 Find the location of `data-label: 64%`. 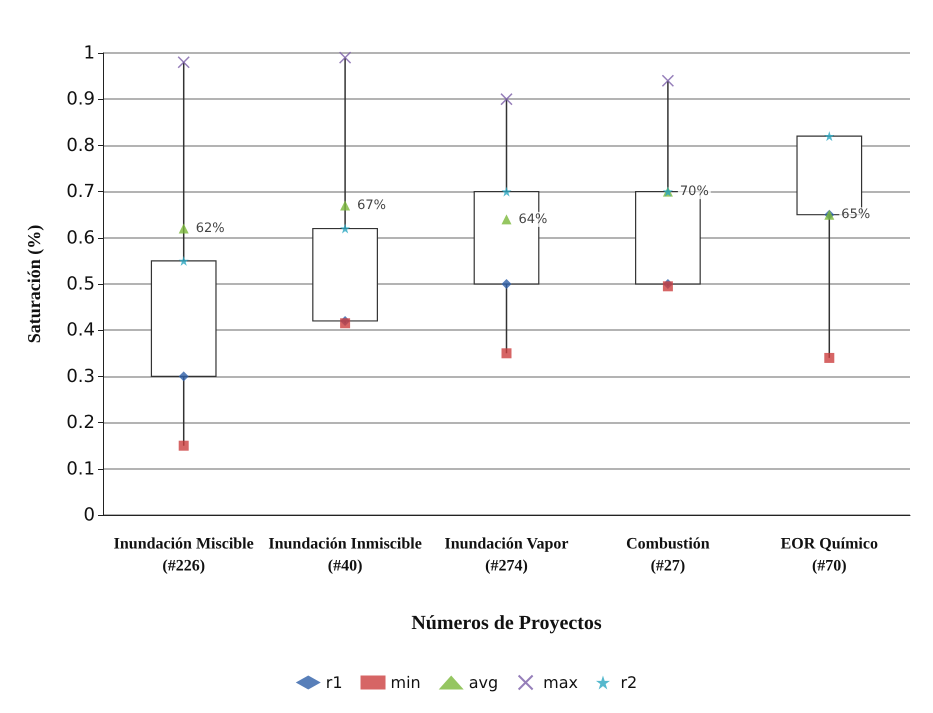

data-label: 64% is located at coordinates (533, 219).